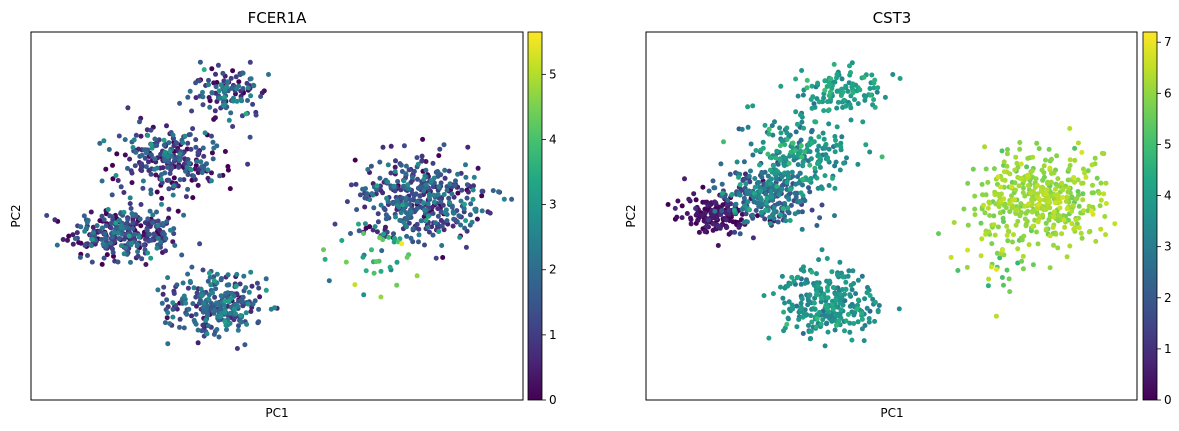  Describe the element at coordinates (1168, 196) in the screenshot. I see `colorbar-tick-label: 4` at that location.